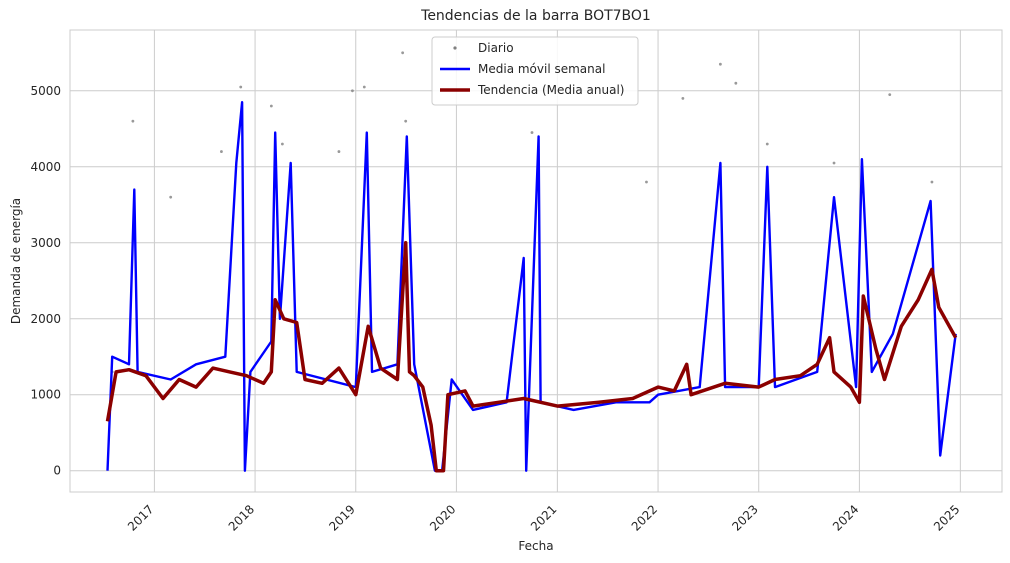  I want to click on y-tick-label: 4000, so click(45, 167).